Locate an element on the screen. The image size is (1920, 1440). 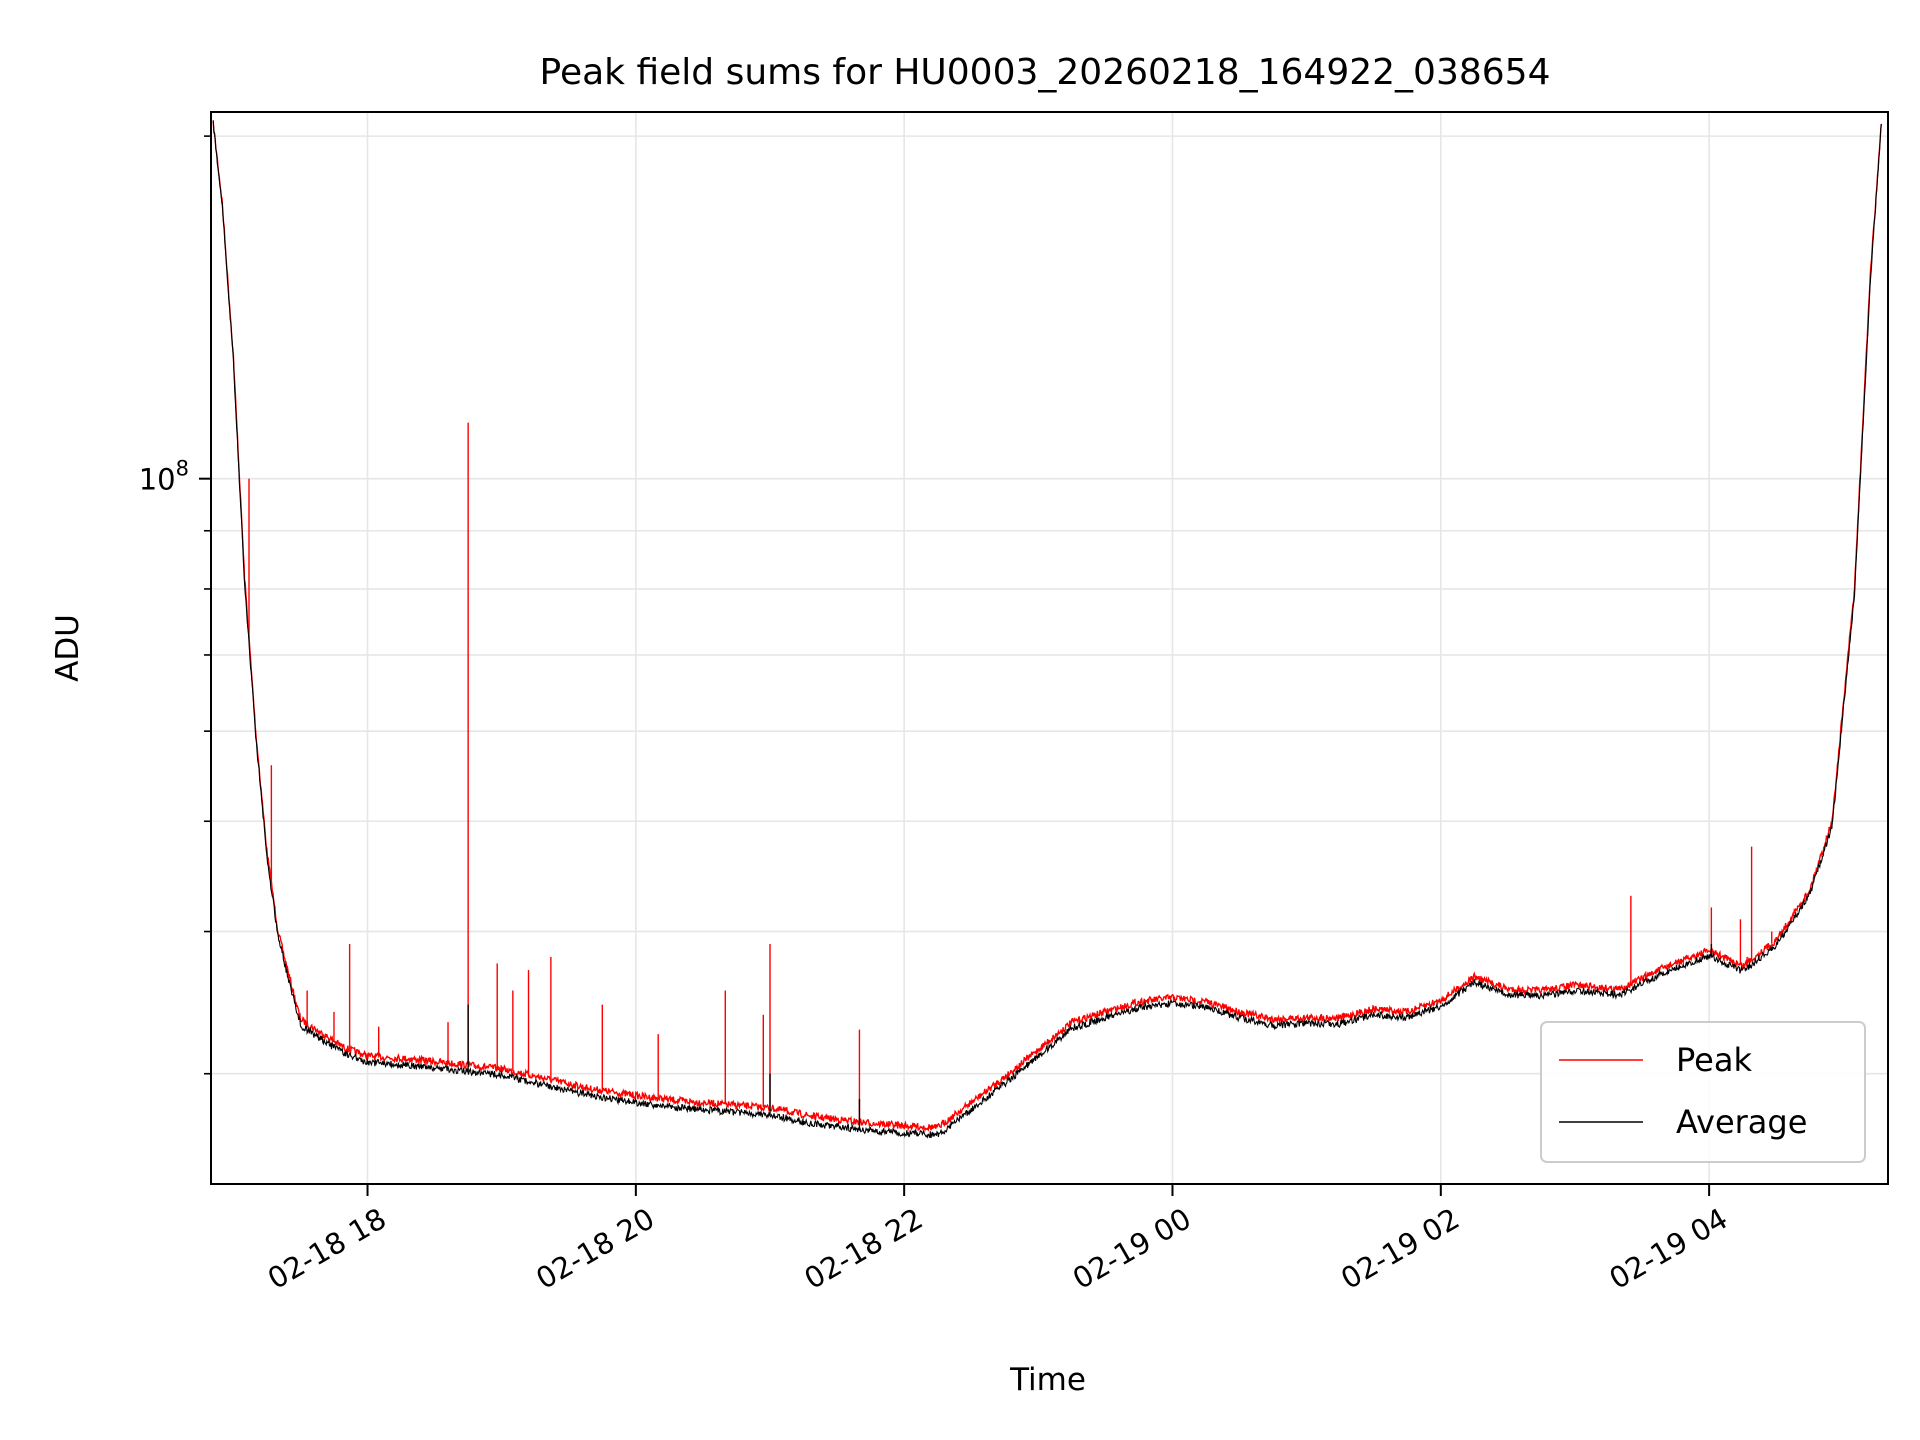
legend-label-peak: Peak is located at coordinates (1714, 1060).